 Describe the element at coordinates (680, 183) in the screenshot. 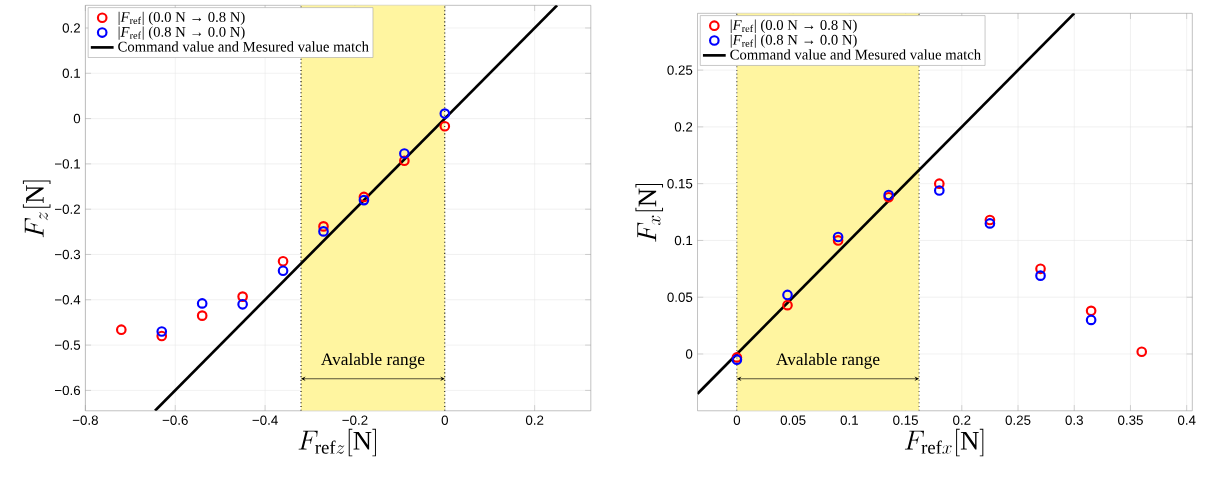

I see `y-tick-label: 0.15` at that location.